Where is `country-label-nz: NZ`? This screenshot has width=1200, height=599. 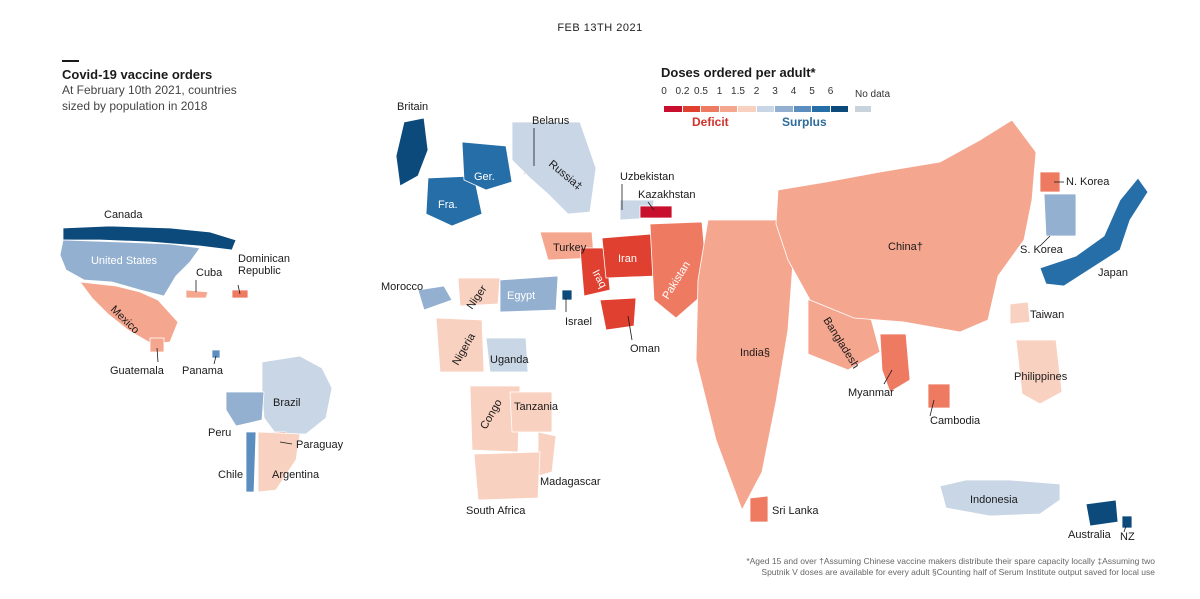
country-label-nz: NZ is located at coordinates (1127, 537).